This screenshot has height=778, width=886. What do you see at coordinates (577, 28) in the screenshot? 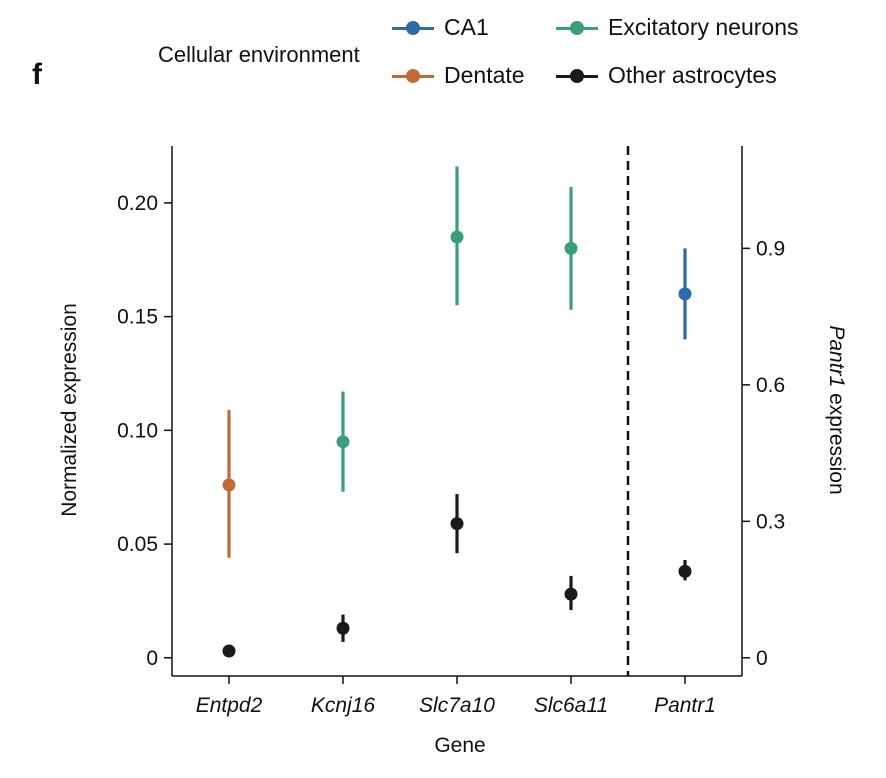
I see `legend-swatch-excitatory-neurons` at bounding box center [577, 28].